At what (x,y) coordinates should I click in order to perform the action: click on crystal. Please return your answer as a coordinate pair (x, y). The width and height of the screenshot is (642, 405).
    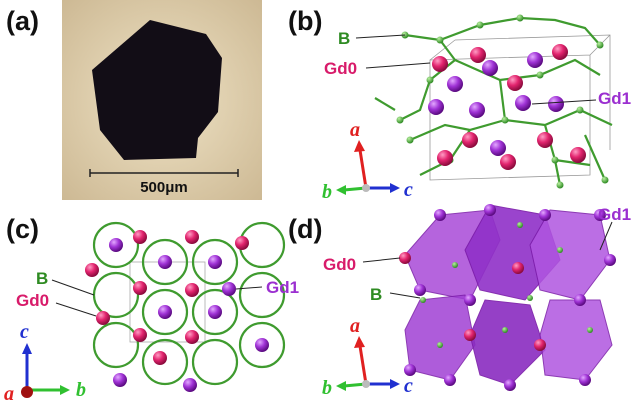
    Looking at the image, I should click on (157, 90).